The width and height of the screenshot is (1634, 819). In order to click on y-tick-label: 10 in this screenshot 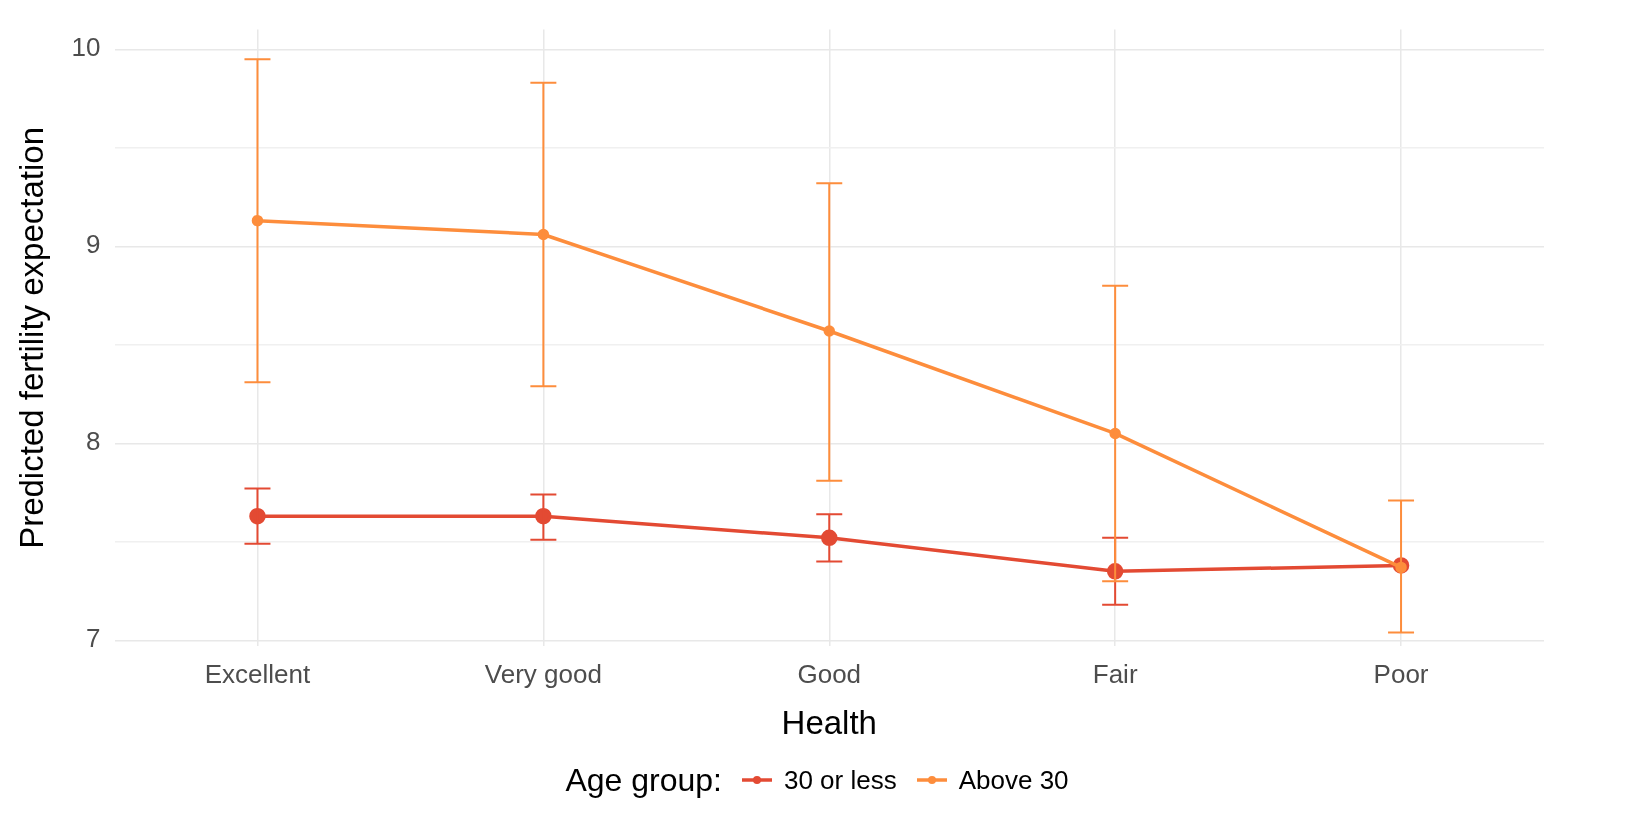, I will do `click(86, 47)`.